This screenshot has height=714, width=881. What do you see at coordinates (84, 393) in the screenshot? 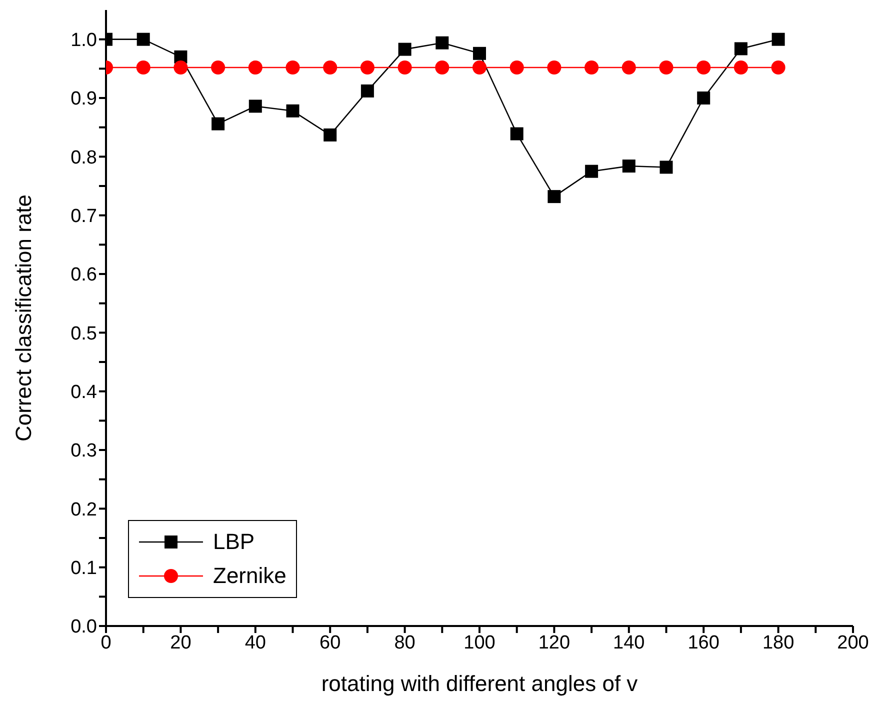
I see `y-tick-label: 0.4` at bounding box center [84, 393].